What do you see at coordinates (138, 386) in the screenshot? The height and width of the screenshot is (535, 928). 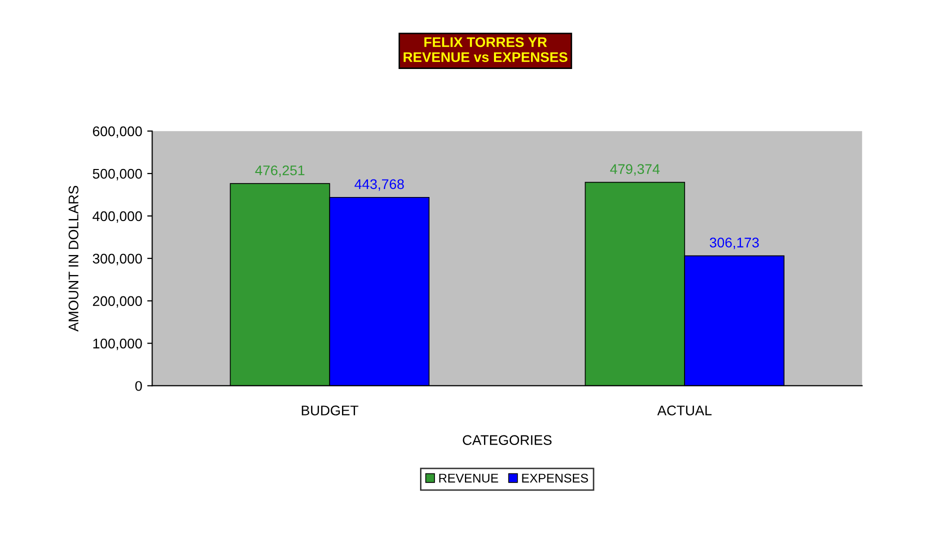 I see `y-tick-label: 0` at bounding box center [138, 386].